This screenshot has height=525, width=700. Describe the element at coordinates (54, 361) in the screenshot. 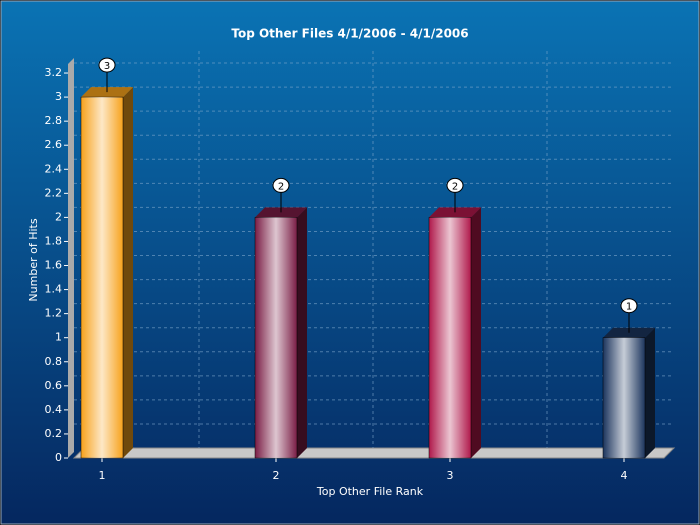

I see `y-tick-label: 0.8` at that location.